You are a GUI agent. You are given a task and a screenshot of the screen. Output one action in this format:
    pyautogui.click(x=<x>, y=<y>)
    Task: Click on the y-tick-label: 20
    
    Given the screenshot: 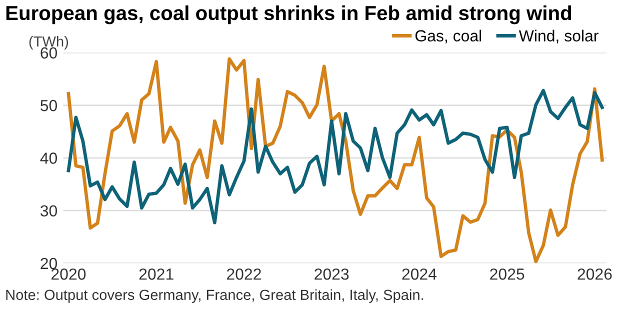 What is the action you would take?
    pyautogui.click(x=49, y=264)
    